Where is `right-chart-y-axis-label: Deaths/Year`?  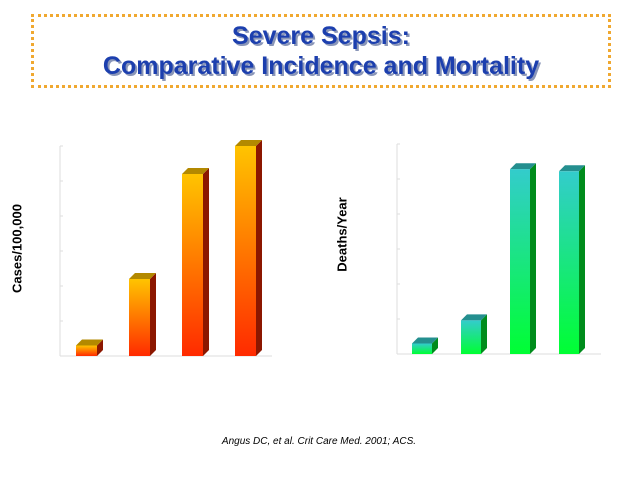 right-chart-y-axis-label: Deaths/Year is located at coordinates (342, 234).